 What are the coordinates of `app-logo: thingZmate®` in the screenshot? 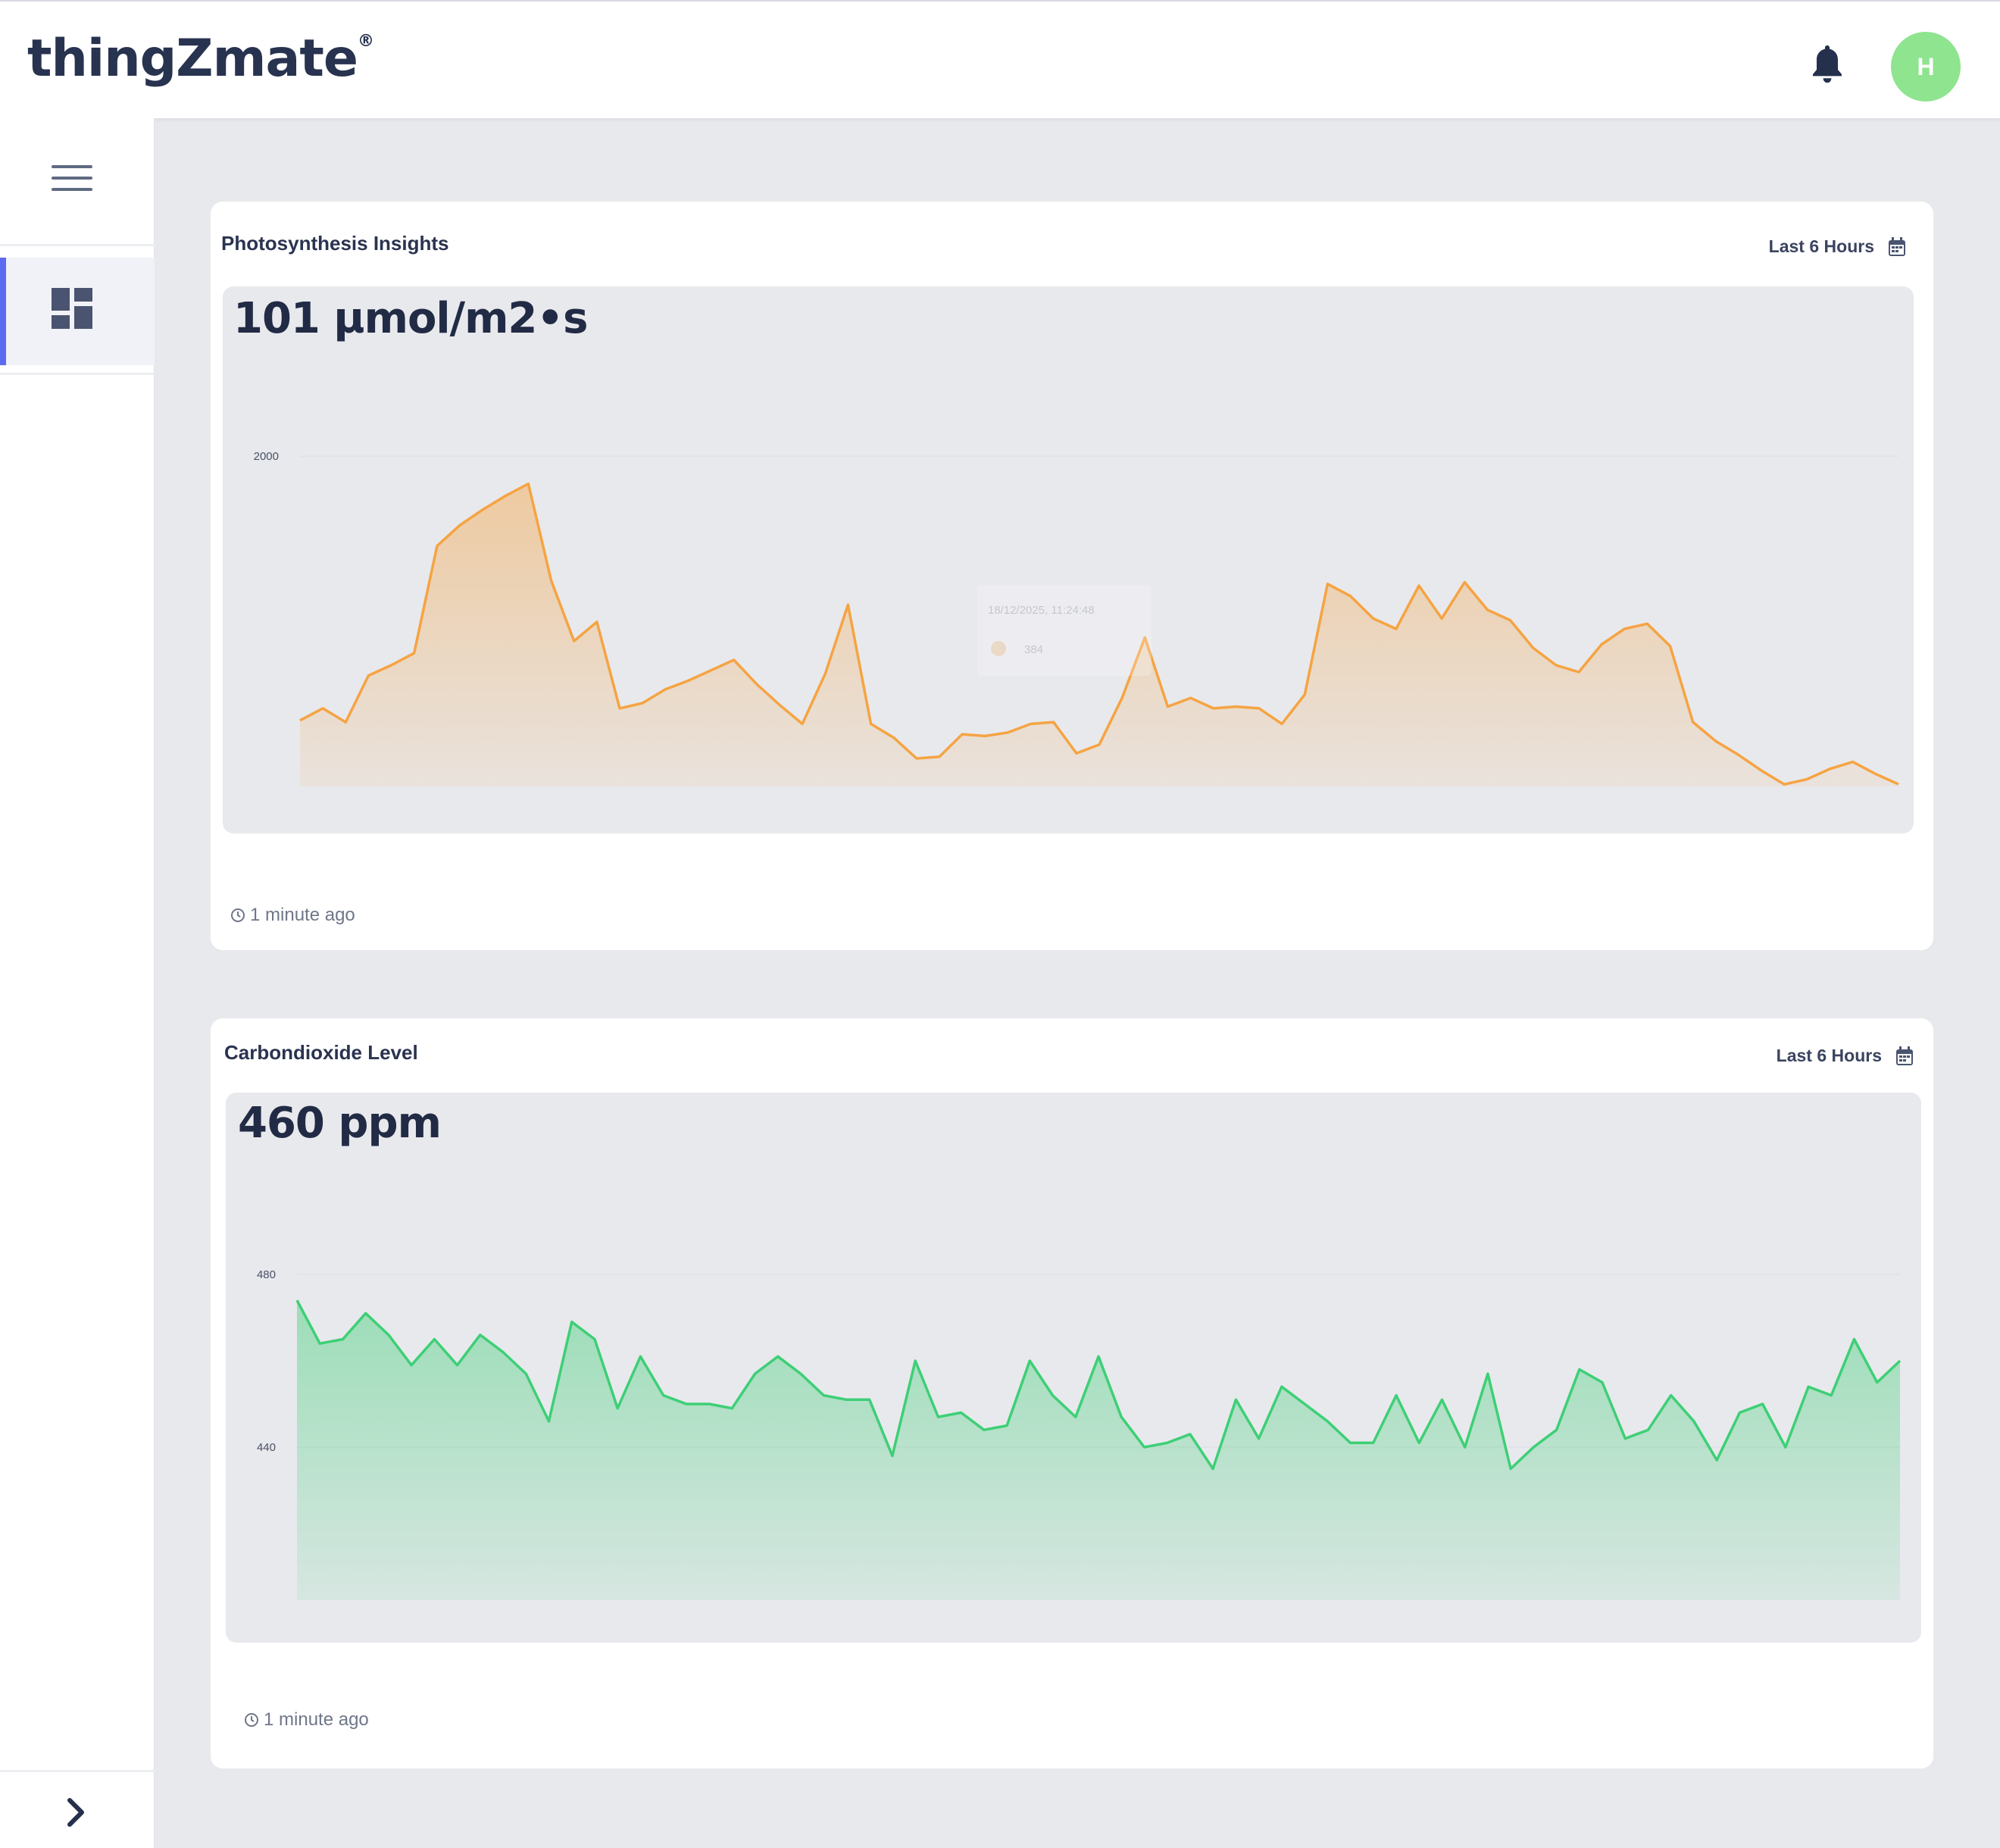 It's located at (201, 59).